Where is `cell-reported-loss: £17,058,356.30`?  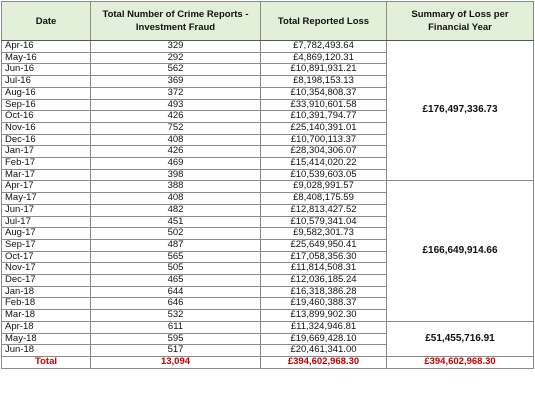
cell-reported-loss: £17,058,356.30 is located at coordinates (323, 257).